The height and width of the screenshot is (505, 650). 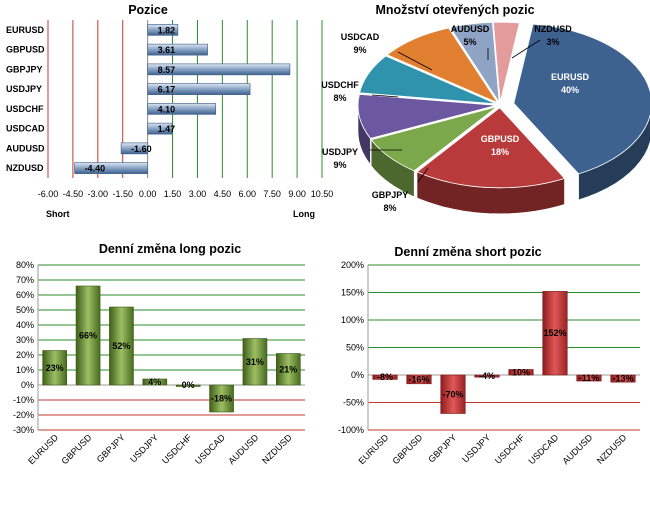 I want to click on slice-label: USDCAD, so click(x=360, y=37).